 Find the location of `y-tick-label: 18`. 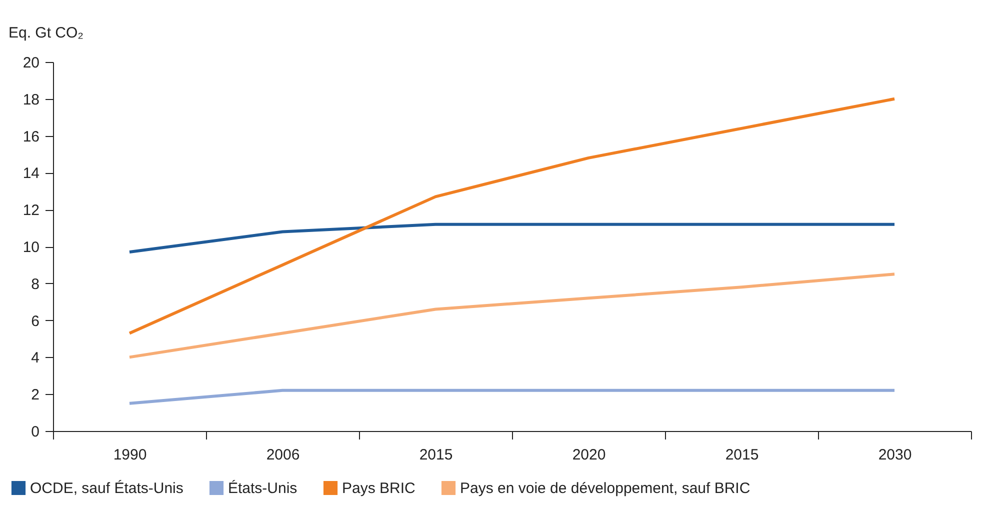

y-tick-label: 18 is located at coordinates (31, 99).